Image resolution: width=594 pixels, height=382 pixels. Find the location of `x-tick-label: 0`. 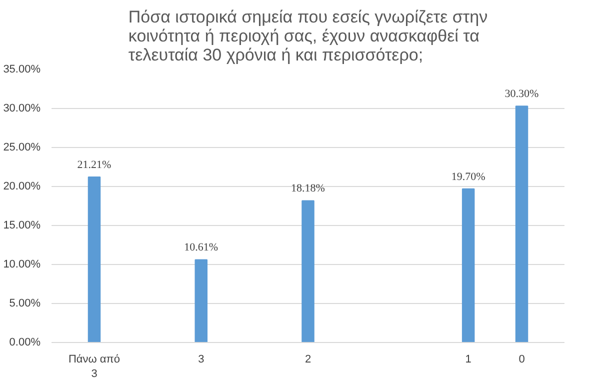

x-tick-label: 0 is located at coordinates (521, 360).